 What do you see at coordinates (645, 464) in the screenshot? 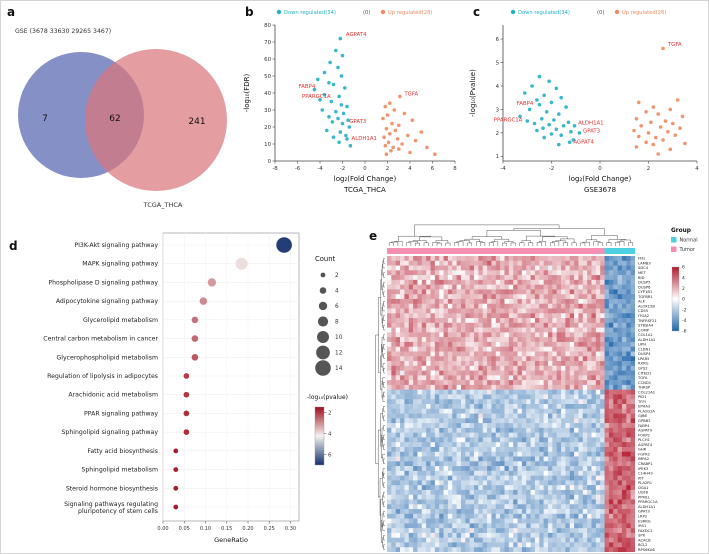
I see `svg-text: CRABP1` at bounding box center [645, 464].